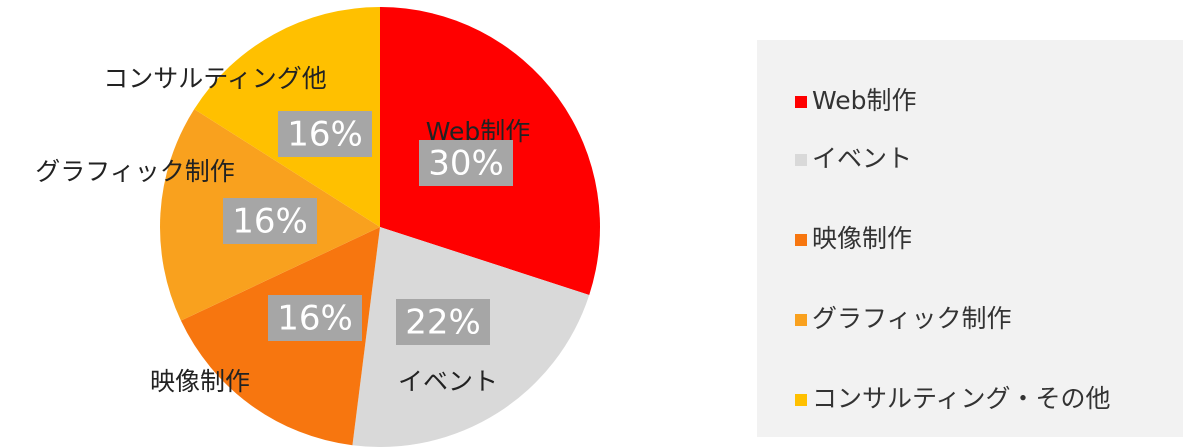  I want to click on legend-label: イベント, so click(862, 158).